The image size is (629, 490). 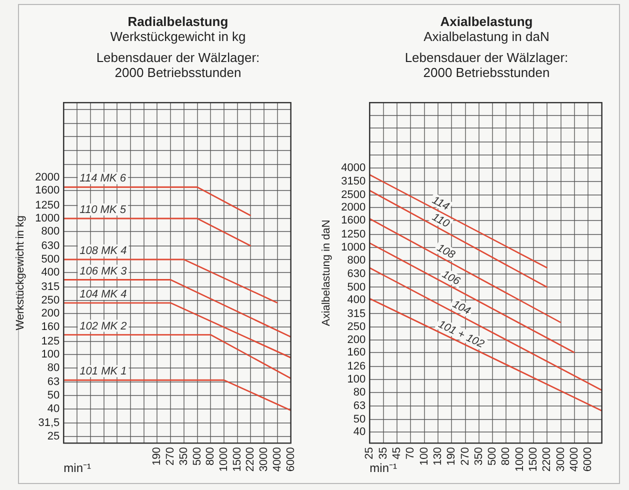 What do you see at coordinates (104, 271) in the screenshot?
I see `series-label: 106 MK 3` at bounding box center [104, 271].